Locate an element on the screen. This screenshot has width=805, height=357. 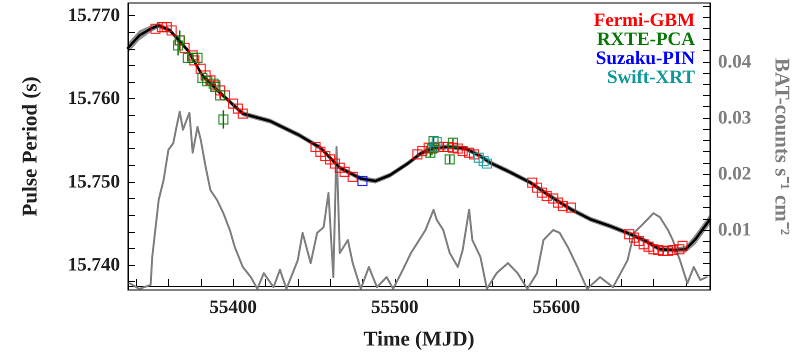
text: Suzaku-PIN is located at coordinates (646, 58).